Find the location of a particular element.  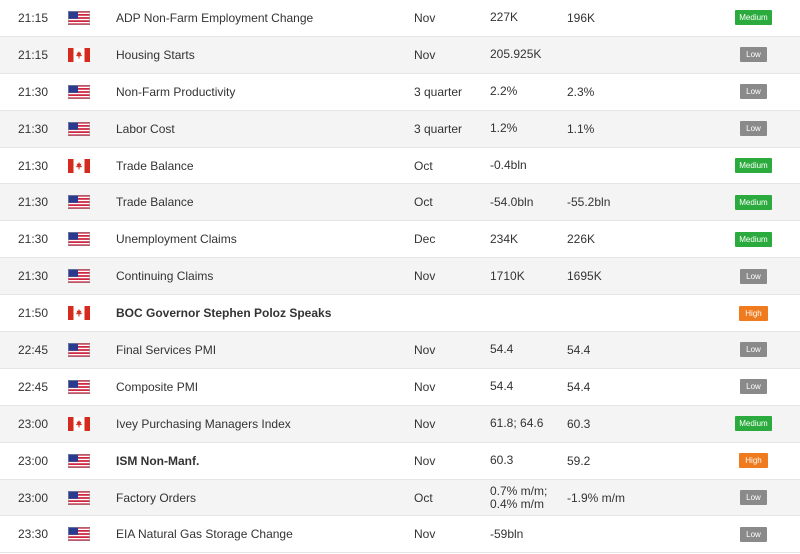

event-name: BOC Governor Stephen Poloz Speaks is located at coordinates (224, 313).